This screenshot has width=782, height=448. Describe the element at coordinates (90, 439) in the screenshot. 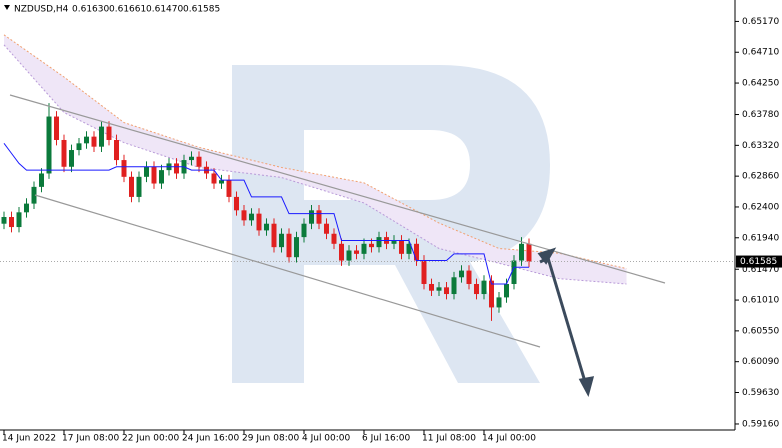

I see `x-tick-label: 17 Jun 08:00` at that location.